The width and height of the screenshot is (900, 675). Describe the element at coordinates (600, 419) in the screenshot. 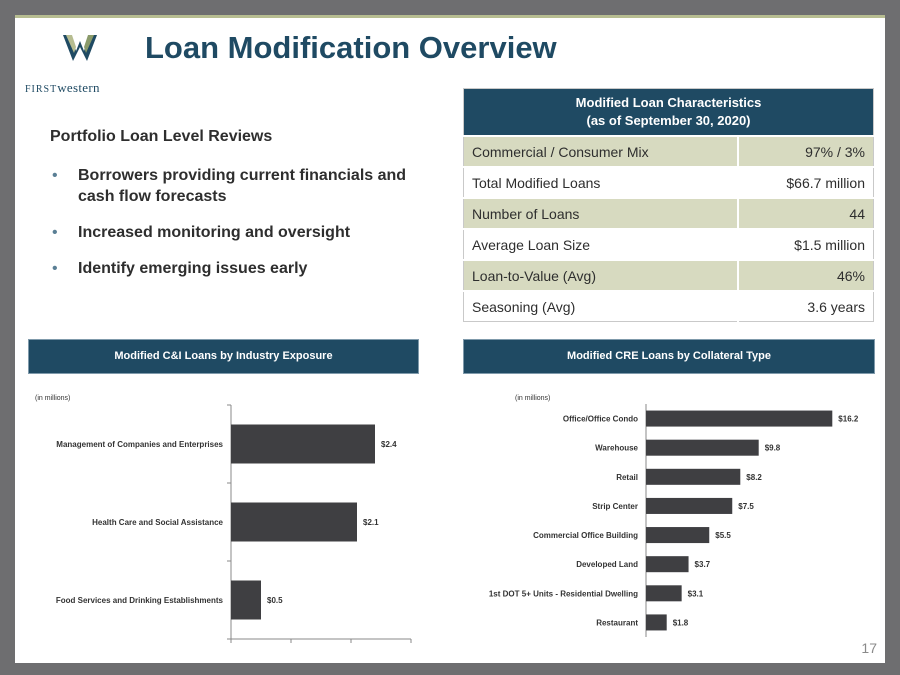

I see `category-label: Office/Office Condo` at that location.